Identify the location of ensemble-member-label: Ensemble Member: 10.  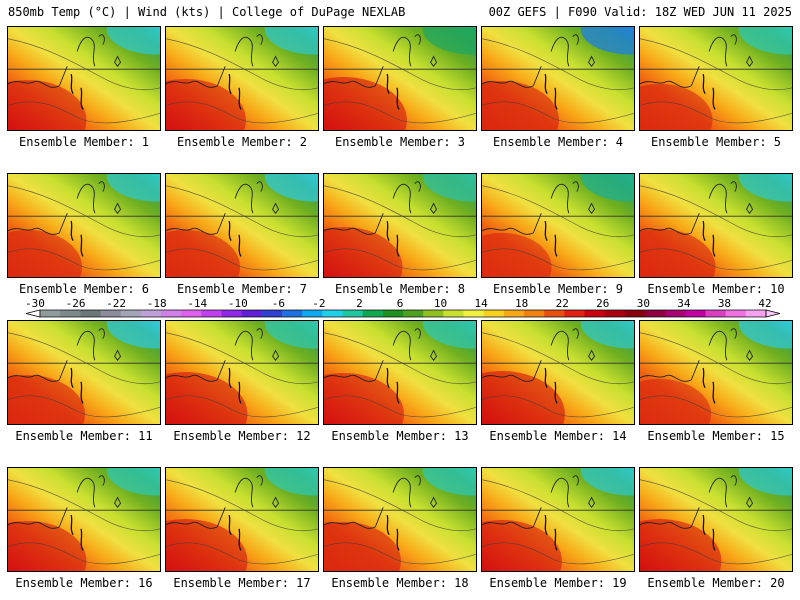
(716, 289).